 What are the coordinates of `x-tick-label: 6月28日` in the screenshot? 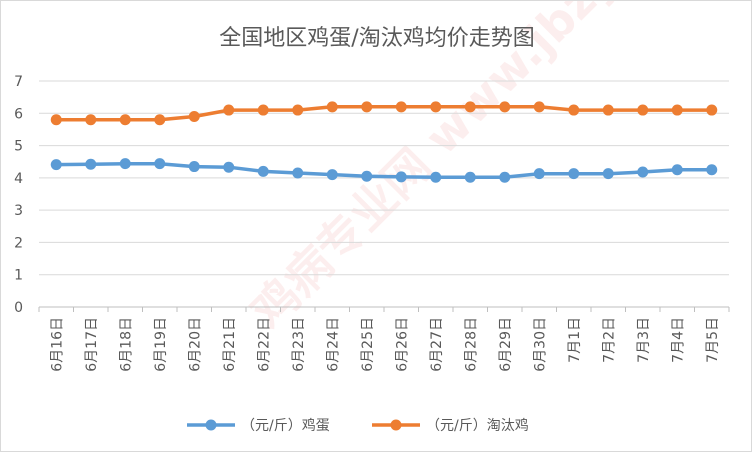 It's located at (471, 344).